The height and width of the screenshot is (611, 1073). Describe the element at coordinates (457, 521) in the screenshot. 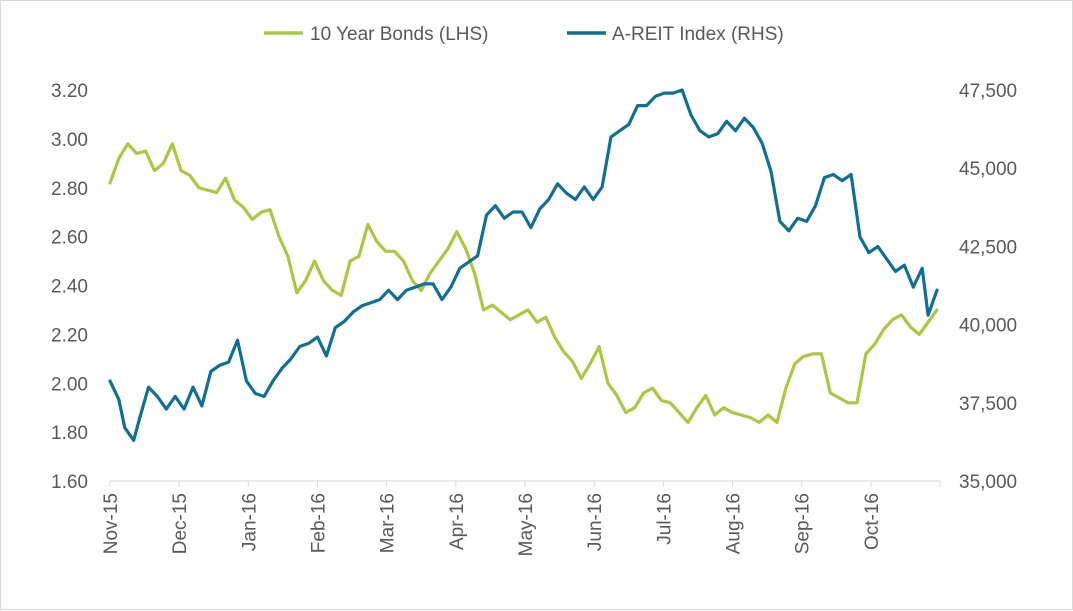

I see `x-tick-label: Apr-16` at that location.